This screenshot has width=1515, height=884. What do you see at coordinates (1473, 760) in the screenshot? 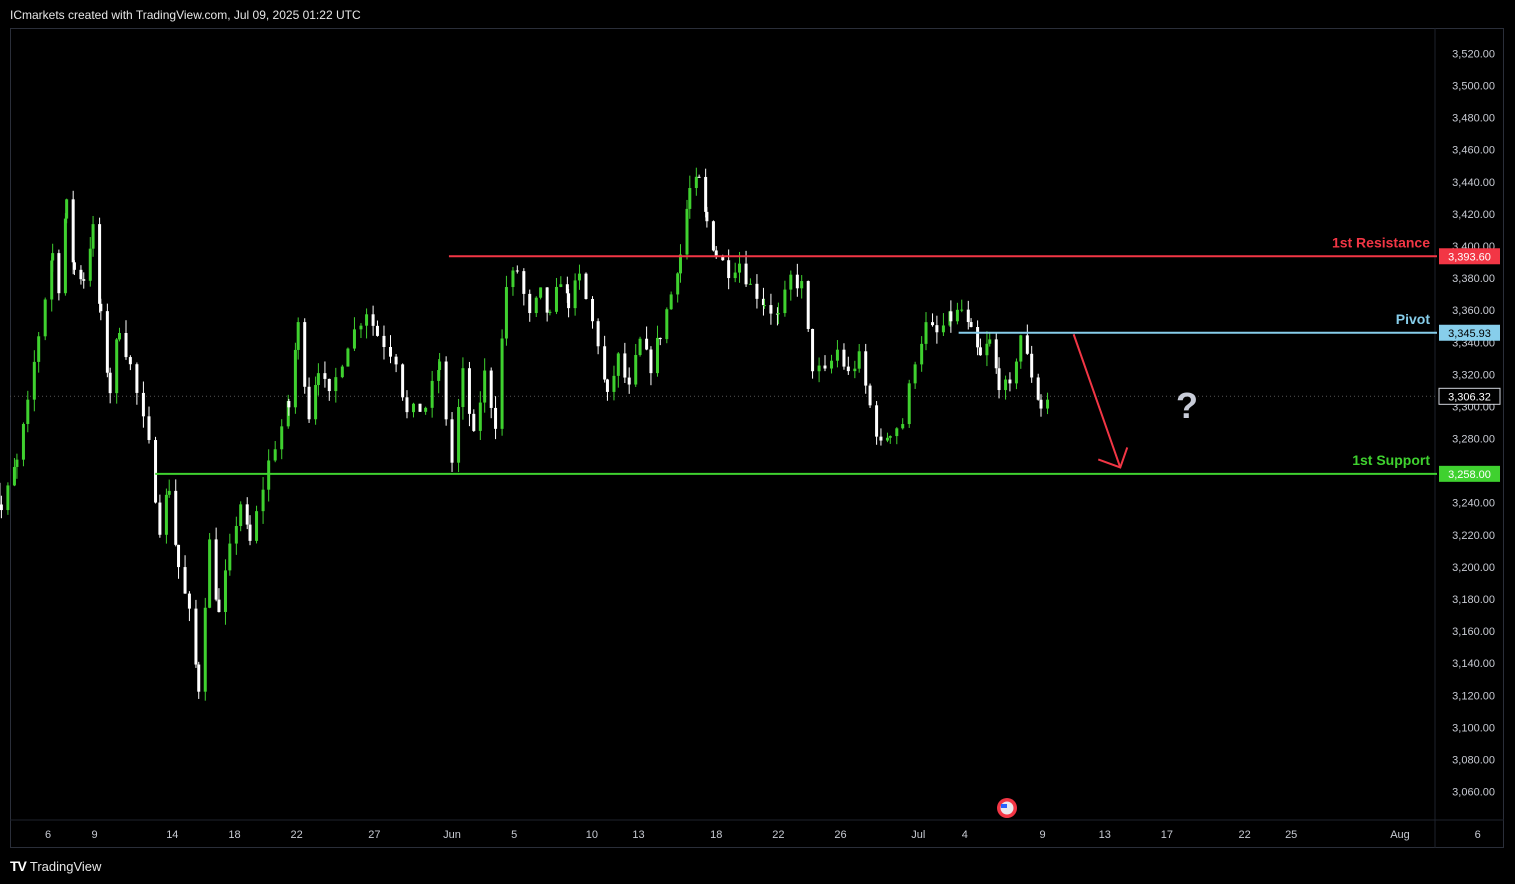
I see `y-tick-label: 3,080.00` at bounding box center [1473, 760].